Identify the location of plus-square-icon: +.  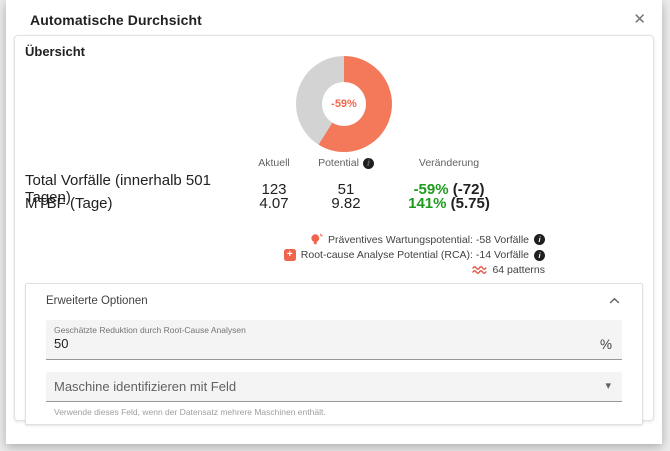
(289, 255).